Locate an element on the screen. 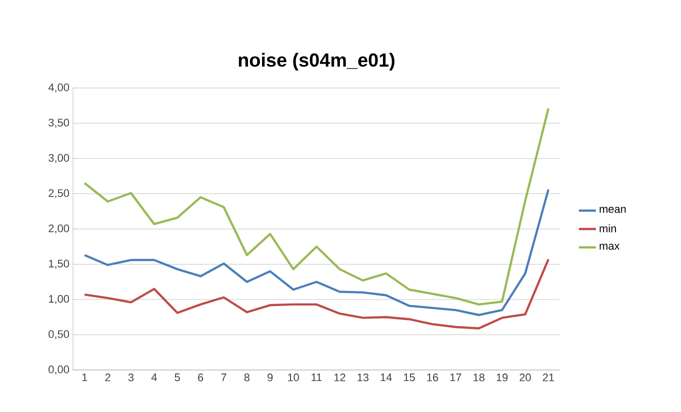 This screenshot has height=412, width=681. x-tick-label: 8 is located at coordinates (247, 378).